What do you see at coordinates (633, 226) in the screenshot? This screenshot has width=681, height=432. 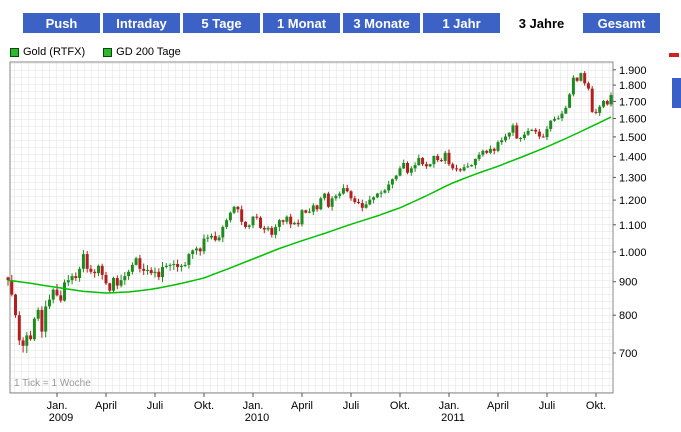 I see `svg-text: 1.100` at bounding box center [633, 226].